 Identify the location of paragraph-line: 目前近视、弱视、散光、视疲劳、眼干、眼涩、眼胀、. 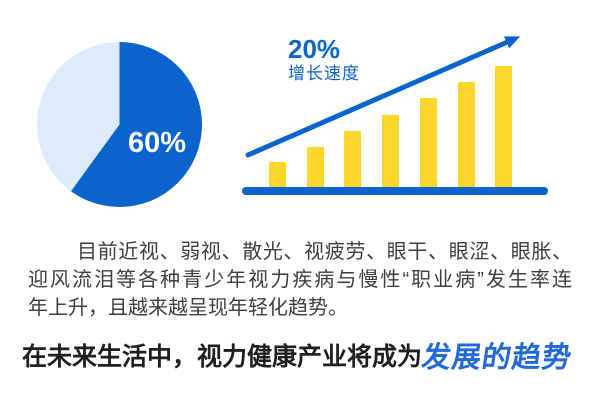
(324, 252).